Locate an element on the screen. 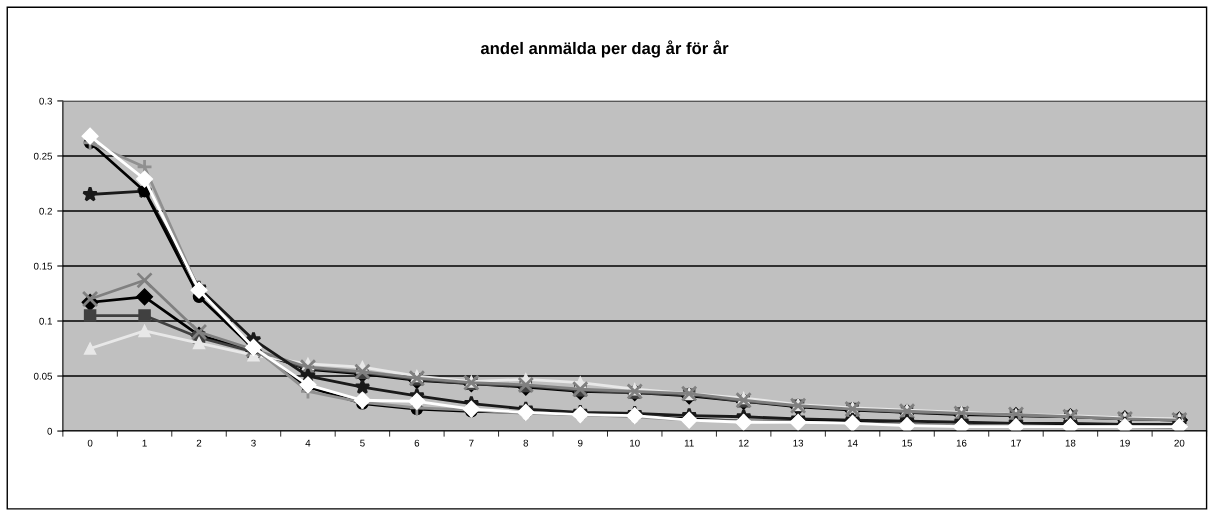 This screenshot has width=1209, height=515. x-tick-label: 5 is located at coordinates (362, 443).